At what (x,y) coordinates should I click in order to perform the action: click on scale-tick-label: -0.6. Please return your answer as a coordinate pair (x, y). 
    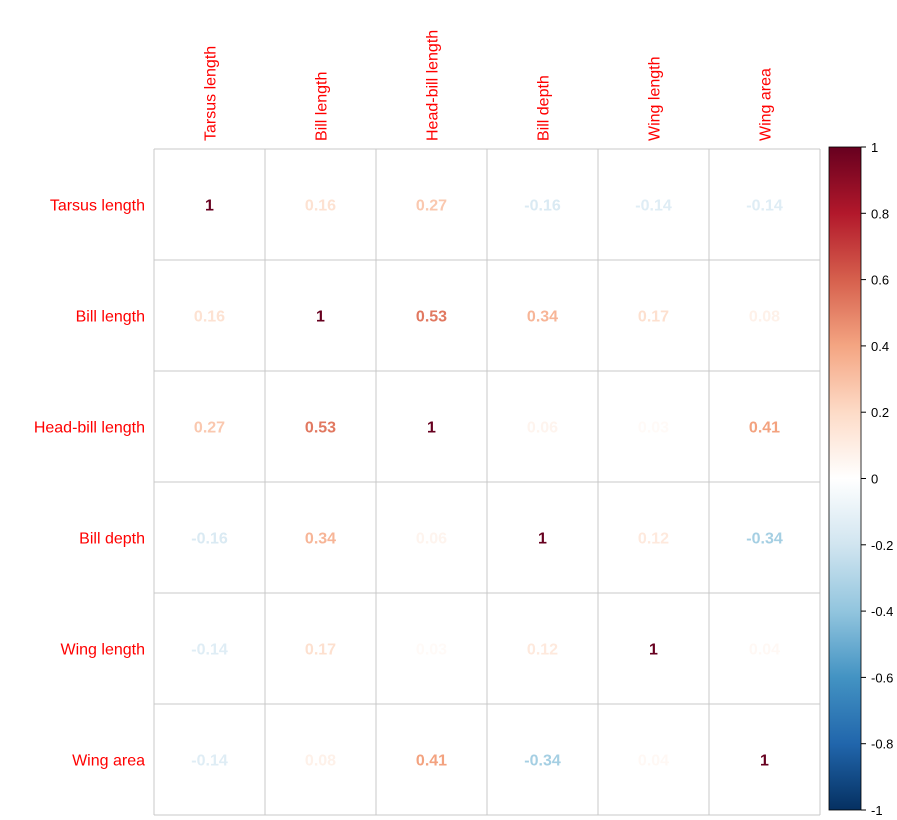
    Looking at the image, I should click on (882, 677).